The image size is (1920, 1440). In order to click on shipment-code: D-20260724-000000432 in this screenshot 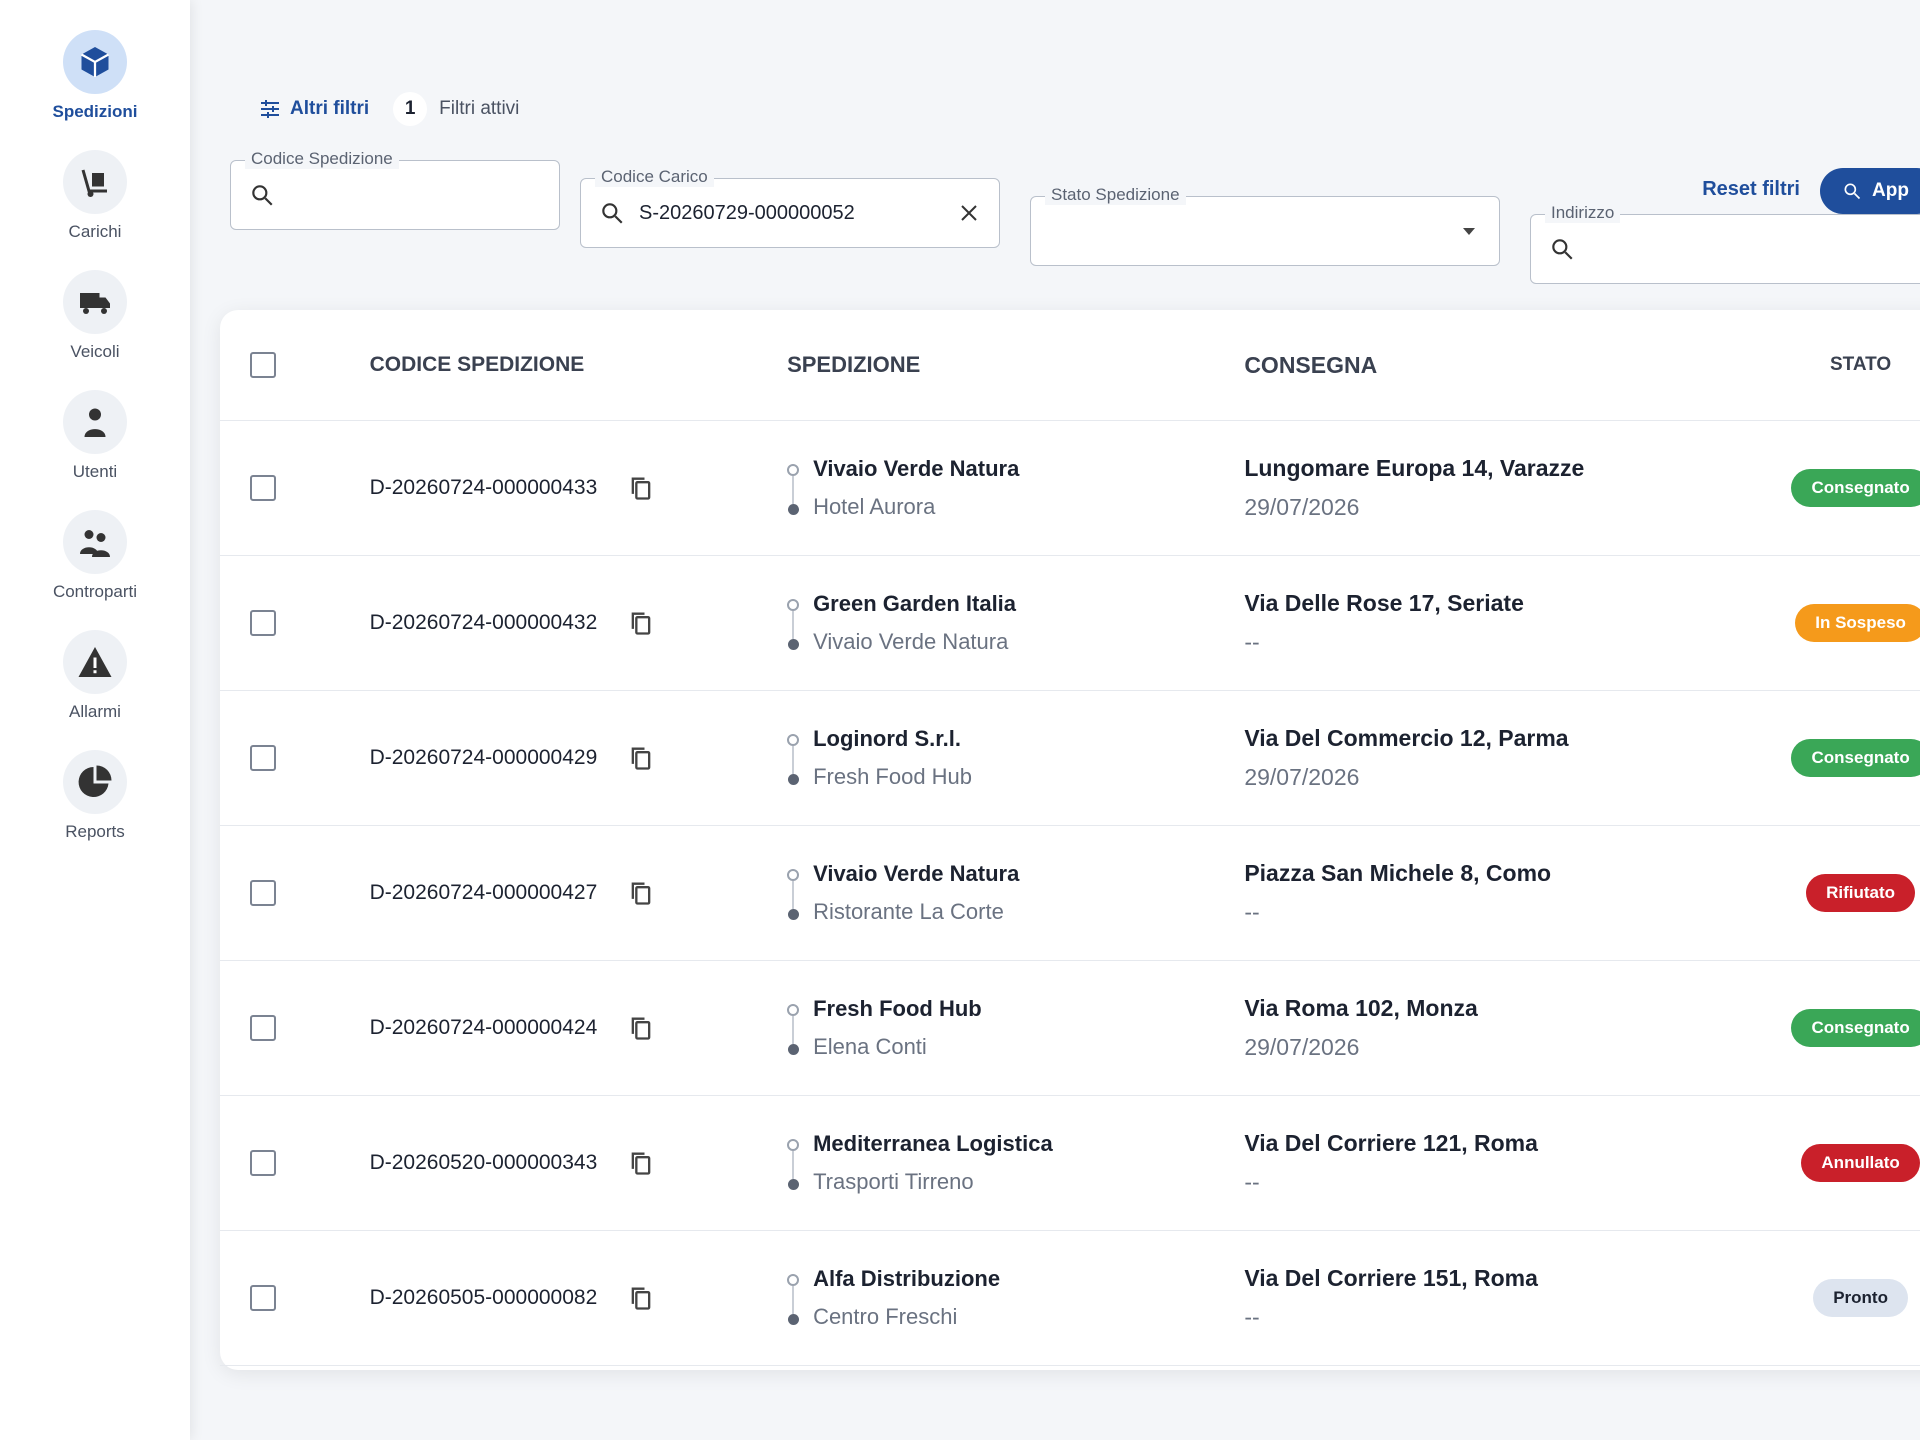, I will do `click(483, 622)`.